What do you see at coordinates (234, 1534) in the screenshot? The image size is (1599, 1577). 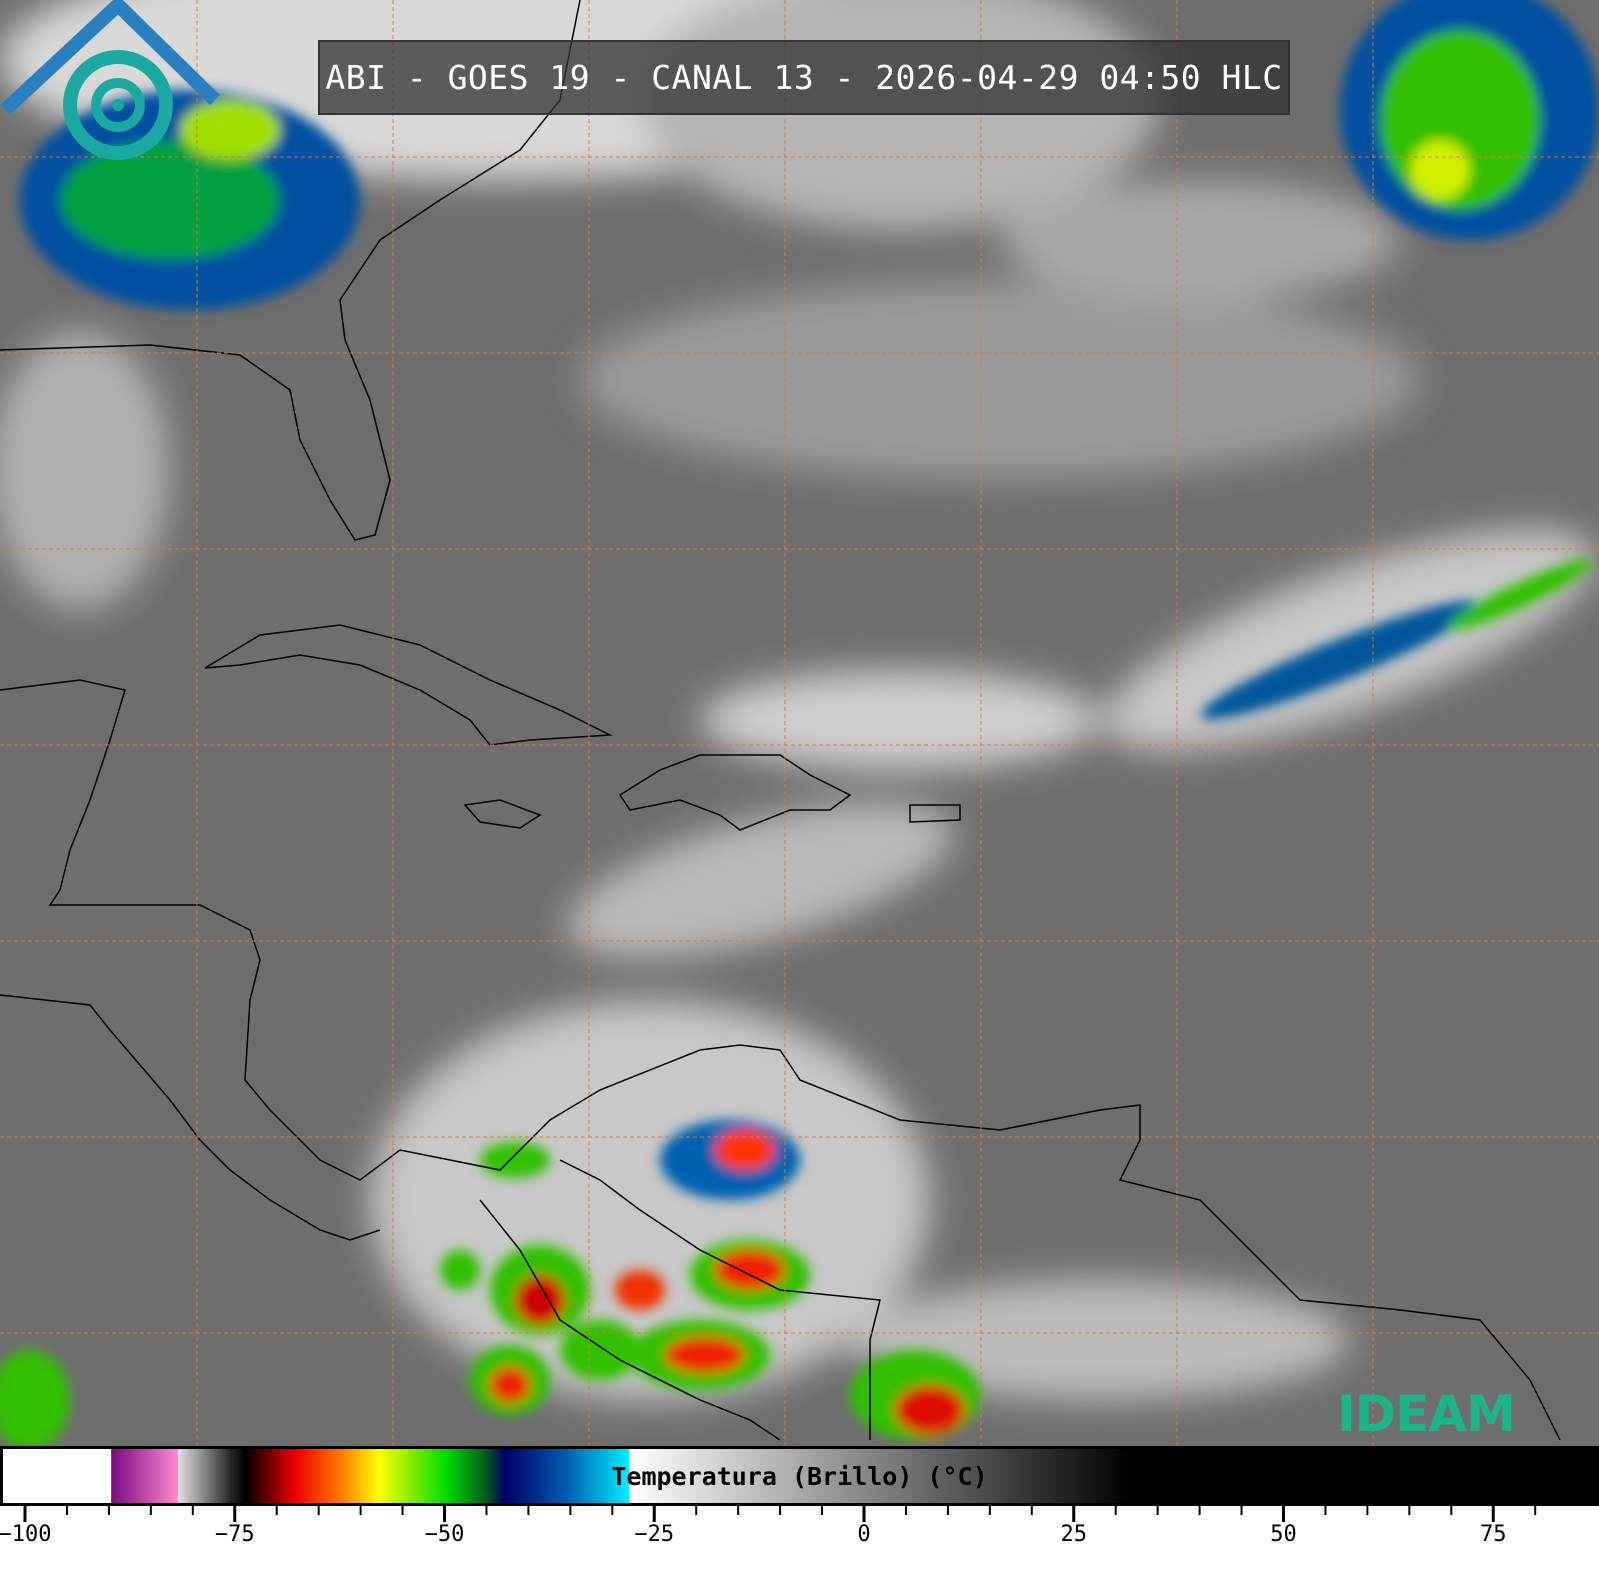 I see `tick-label: −75` at bounding box center [234, 1534].